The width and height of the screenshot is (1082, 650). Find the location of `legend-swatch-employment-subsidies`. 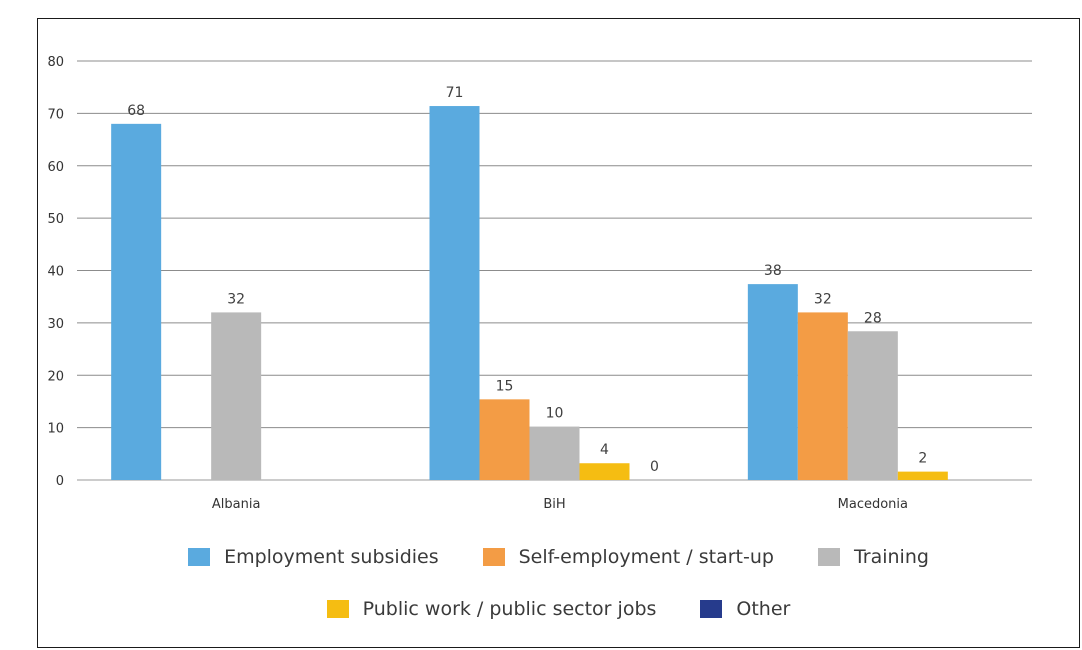

legend-swatch-employment-subsidies is located at coordinates (199, 557).